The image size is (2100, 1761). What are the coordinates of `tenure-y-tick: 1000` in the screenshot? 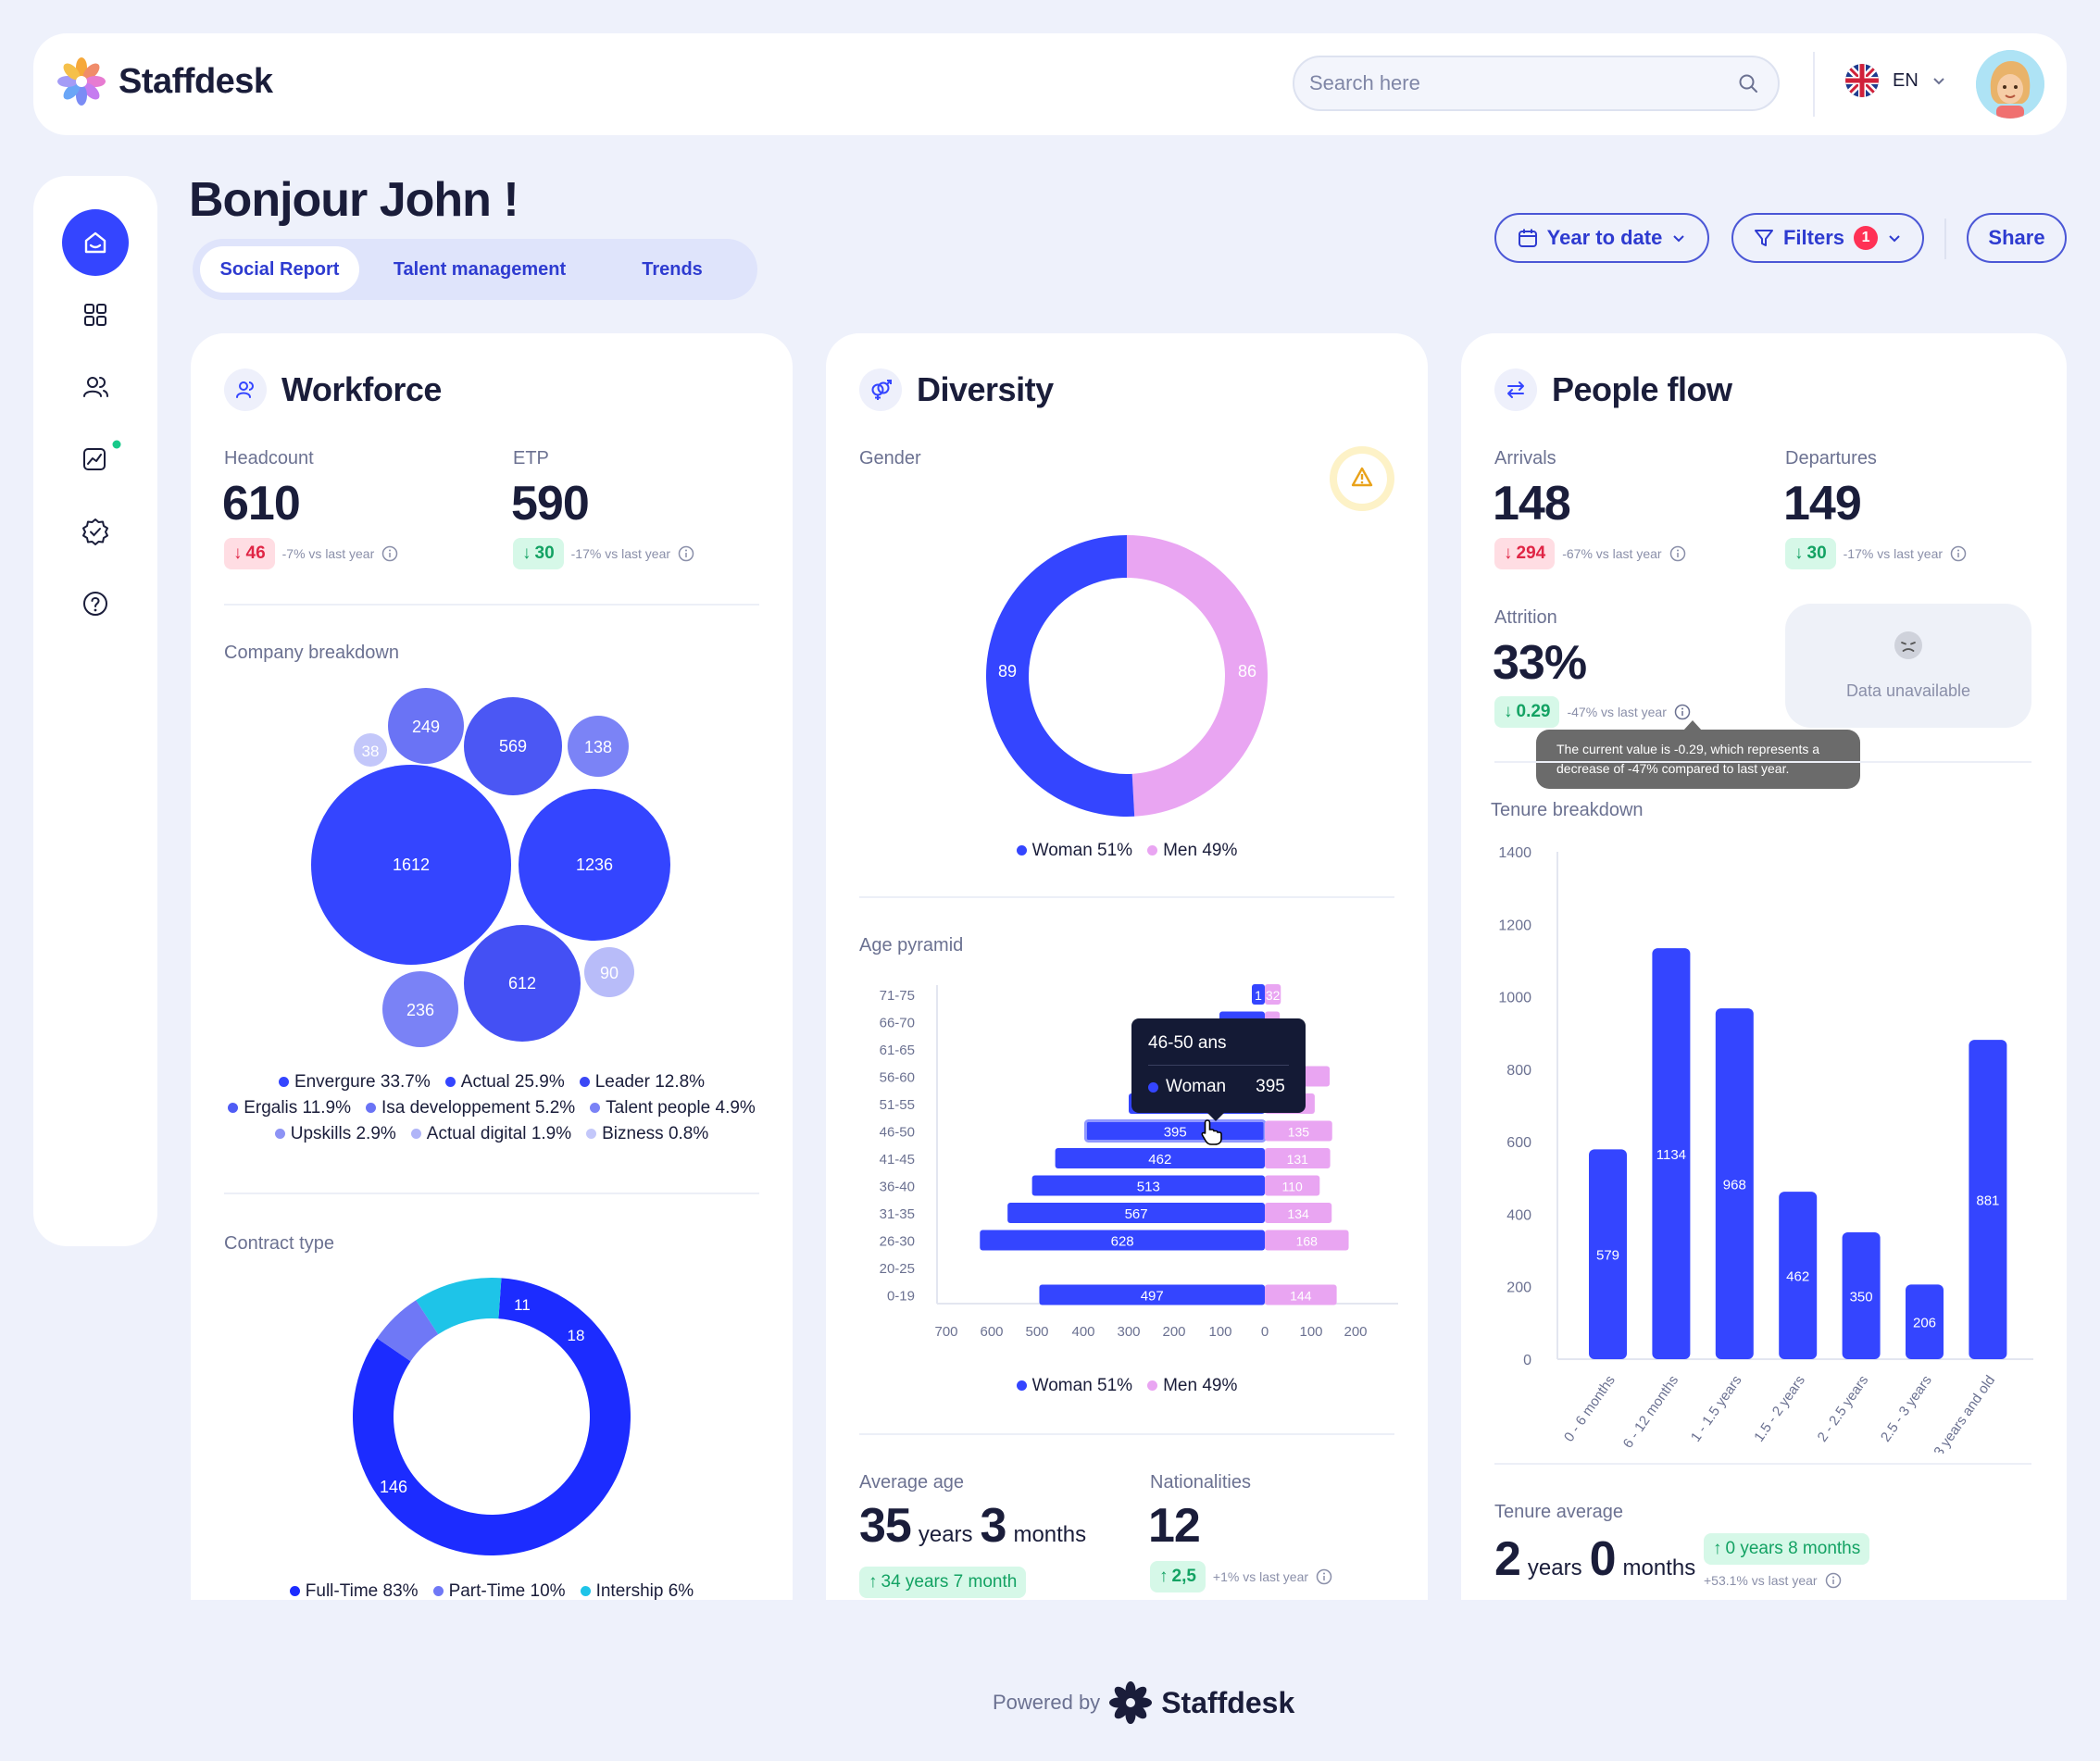 It's located at (1514, 998).